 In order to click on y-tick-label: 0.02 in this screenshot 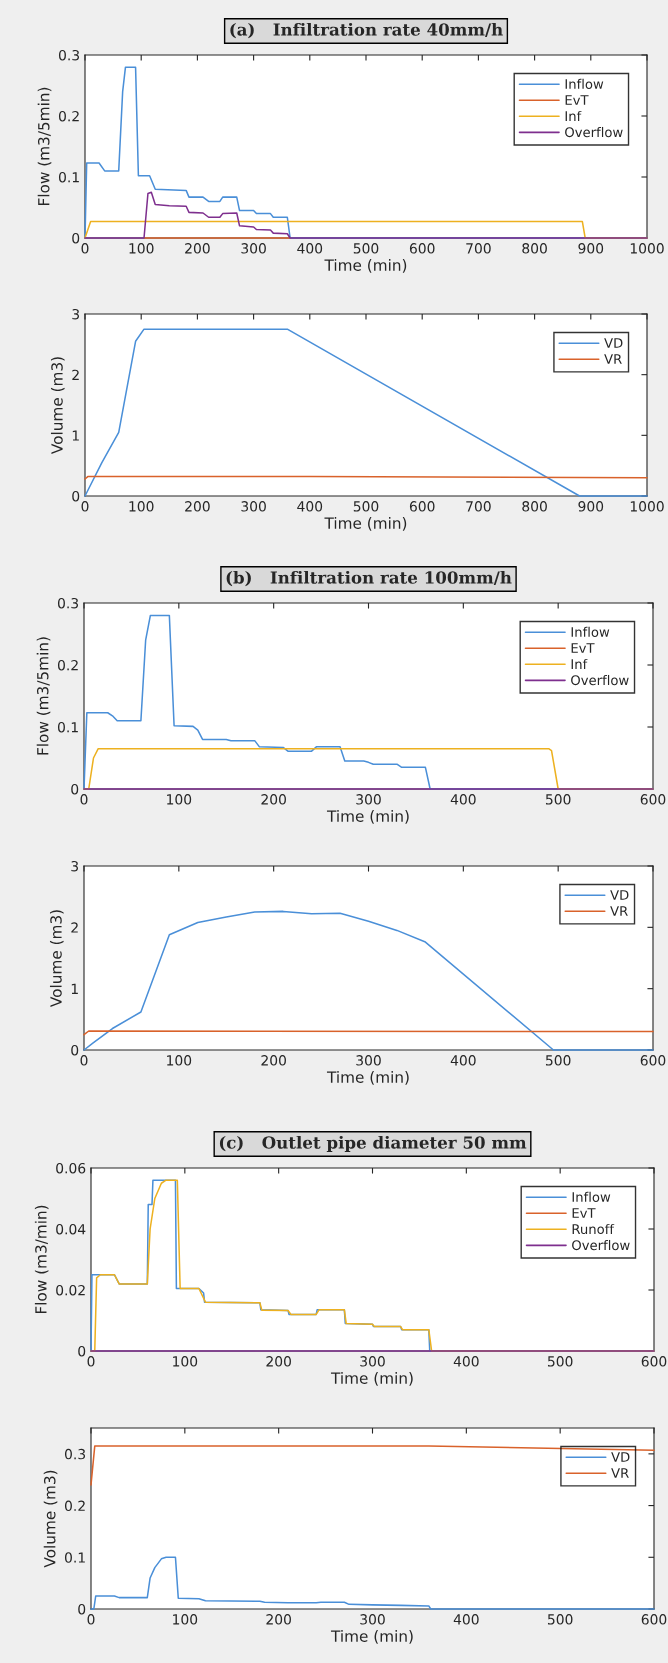, I will do `click(70, 1290)`.